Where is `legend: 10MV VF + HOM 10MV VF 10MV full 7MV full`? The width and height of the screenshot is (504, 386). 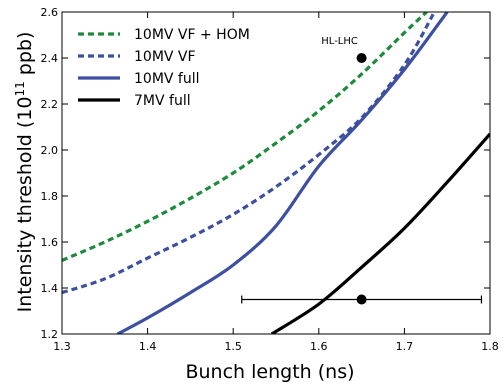 legend: 10MV VF + HOM 10MV VF 10MV full 7MV full is located at coordinates (164, 68).